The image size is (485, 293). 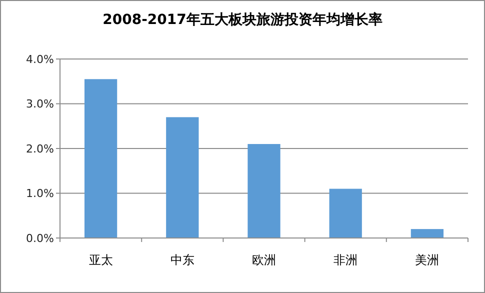 What do you see at coordinates (242, 19) in the screenshot?
I see `chart-title: 2008-2017年五大板块旅游投资年均增长率` at bounding box center [242, 19].